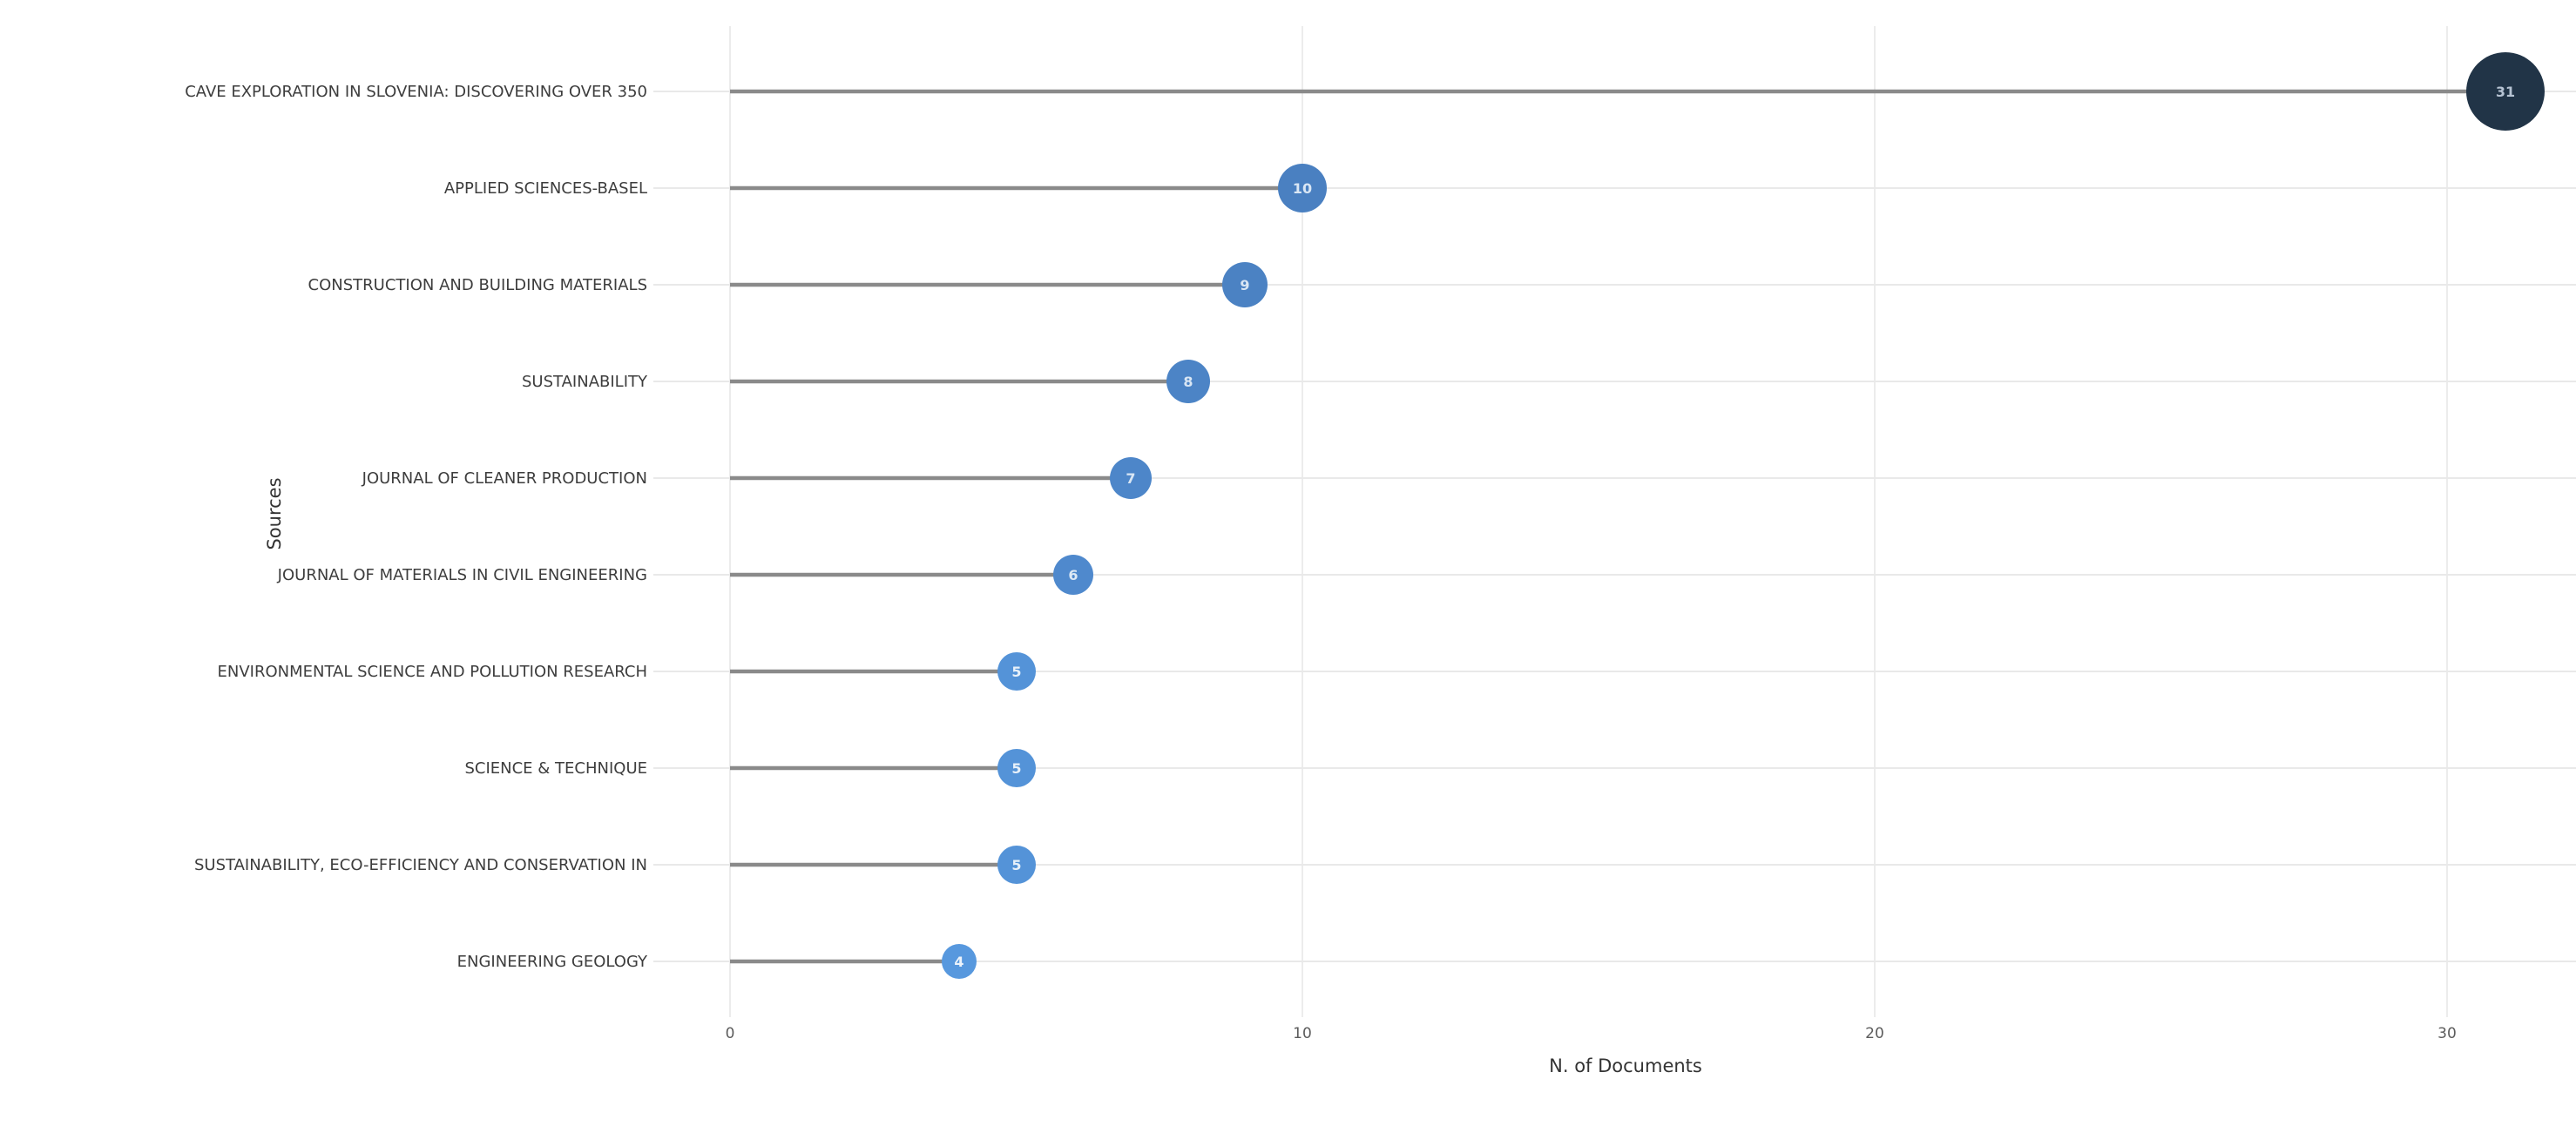  I want to click on point-value: 7, so click(1130, 478).